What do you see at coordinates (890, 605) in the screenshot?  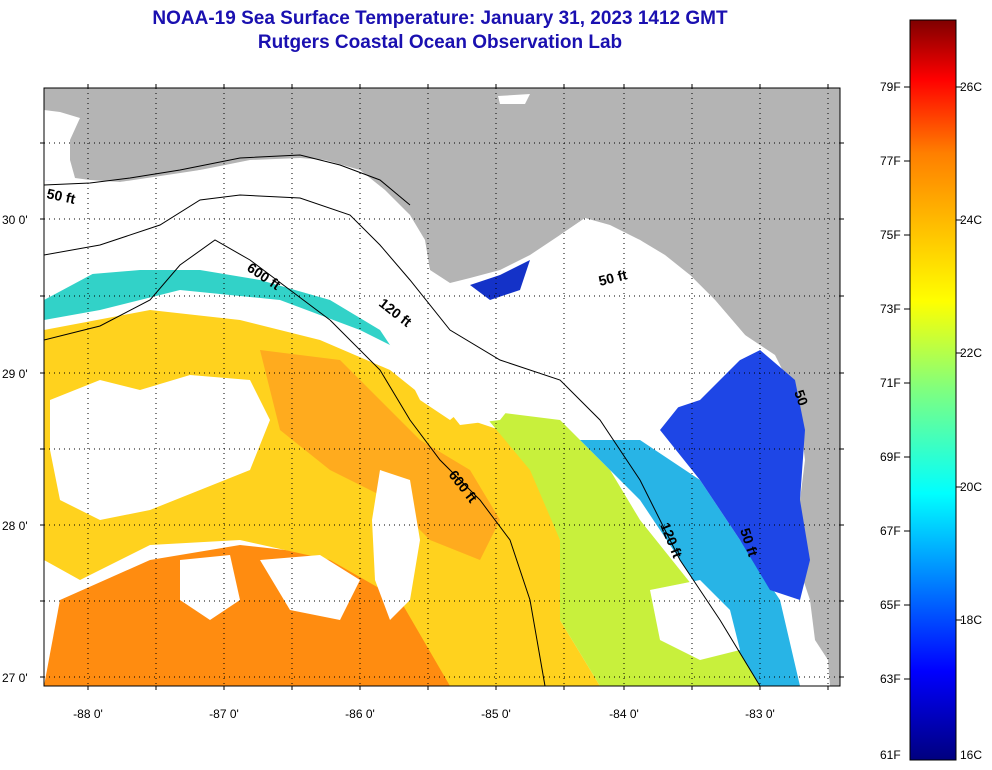 I see `colorbar-label-65F: 65F` at bounding box center [890, 605].